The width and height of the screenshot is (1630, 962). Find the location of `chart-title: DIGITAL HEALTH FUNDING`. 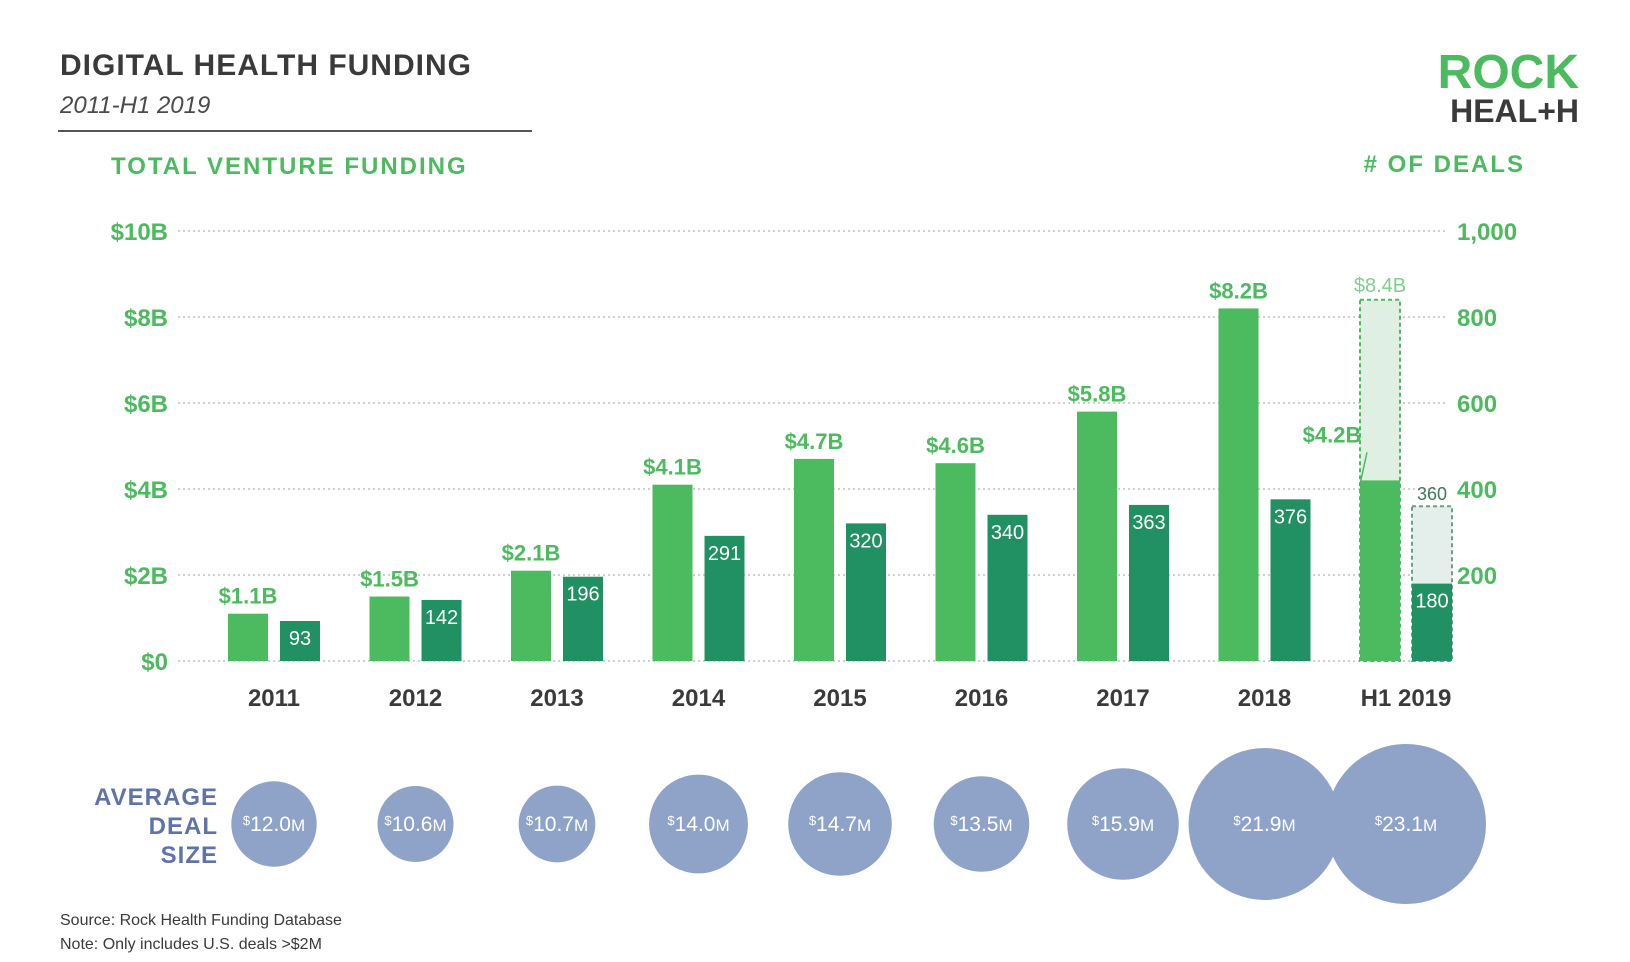

chart-title: DIGITAL HEALTH FUNDING is located at coordinates (266, 65).